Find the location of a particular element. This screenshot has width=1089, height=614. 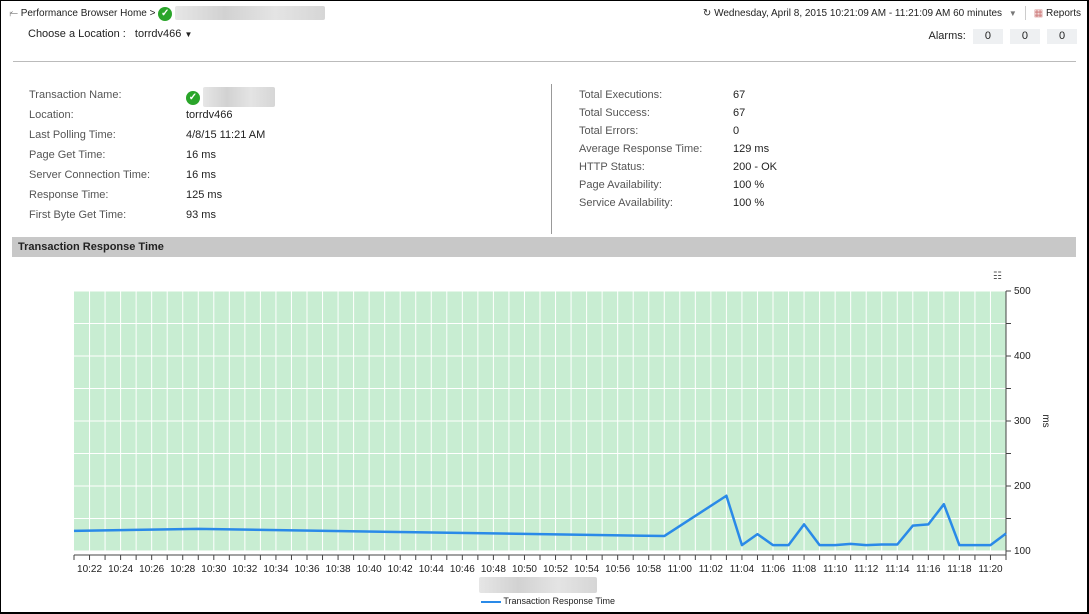

breadcrumb: ⥒ Performance Browser Home > ✓ is located at coordinates (167, 14).